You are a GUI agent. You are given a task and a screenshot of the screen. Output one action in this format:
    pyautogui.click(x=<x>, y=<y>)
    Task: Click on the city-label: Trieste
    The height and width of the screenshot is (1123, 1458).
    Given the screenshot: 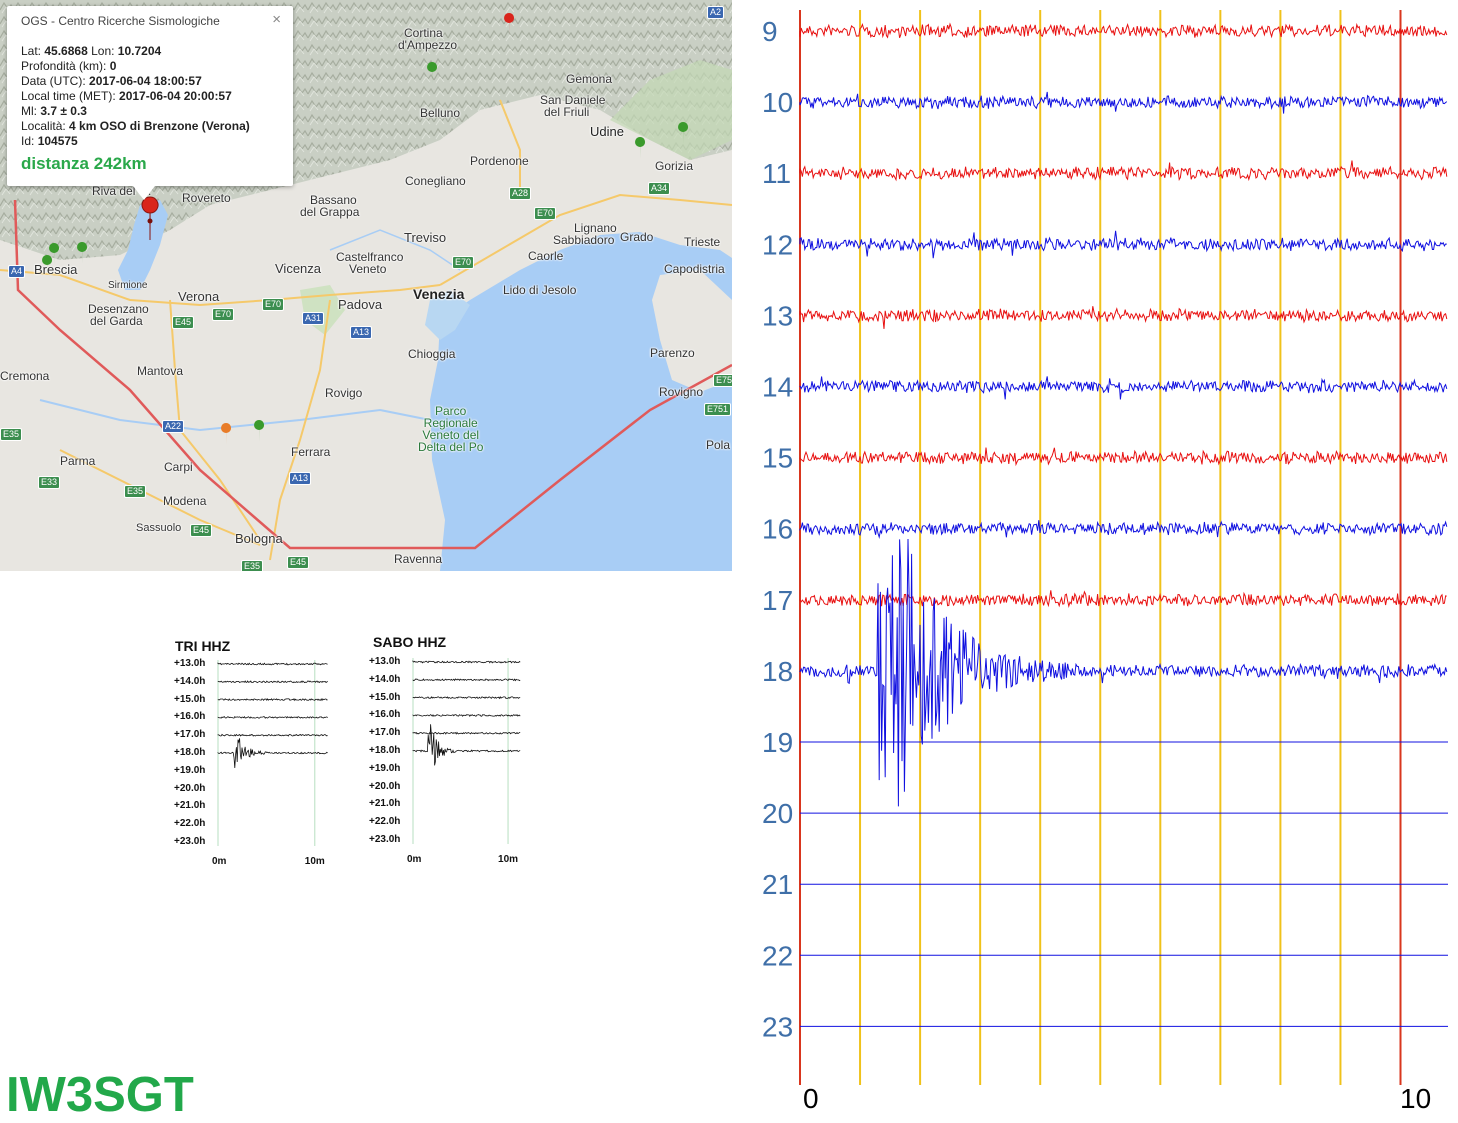 What is the action you would take?
    pyautogui.click(x=702, y=242)
    